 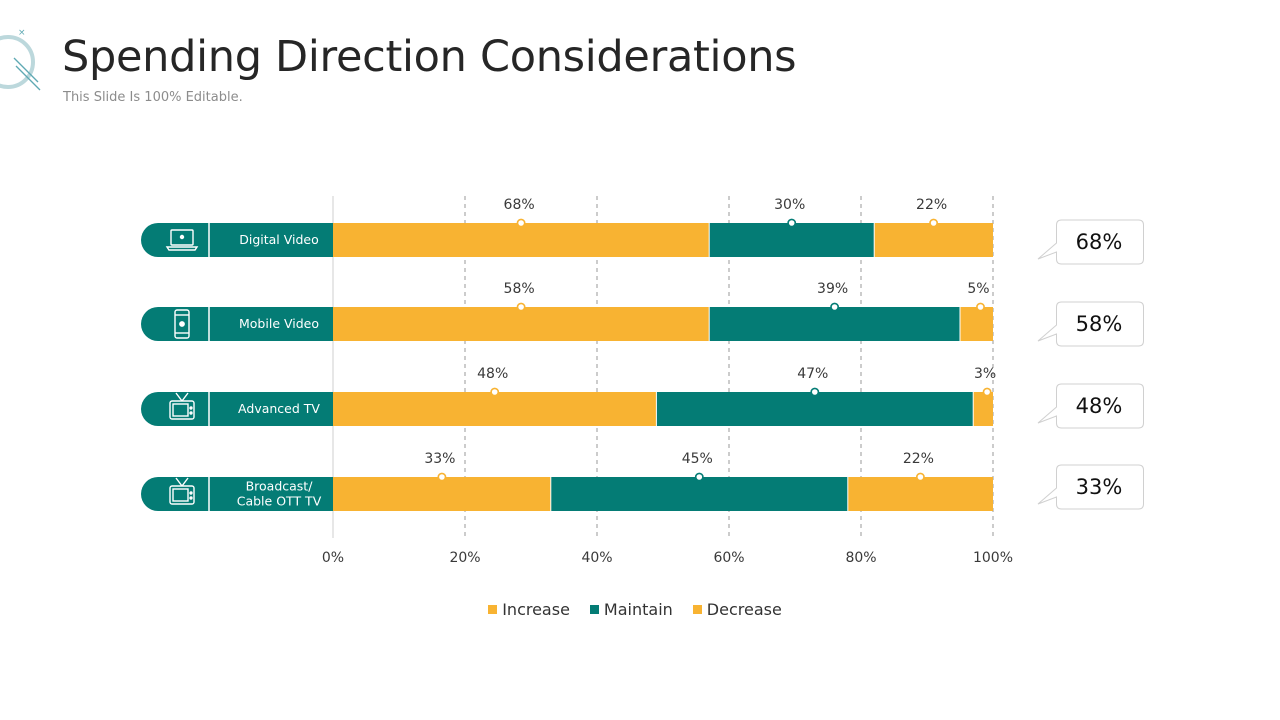 What do you see at coordinates (594, 609) in the screenshot?
I see `legend-swatch-maintain` at bounding box center [594, 609].